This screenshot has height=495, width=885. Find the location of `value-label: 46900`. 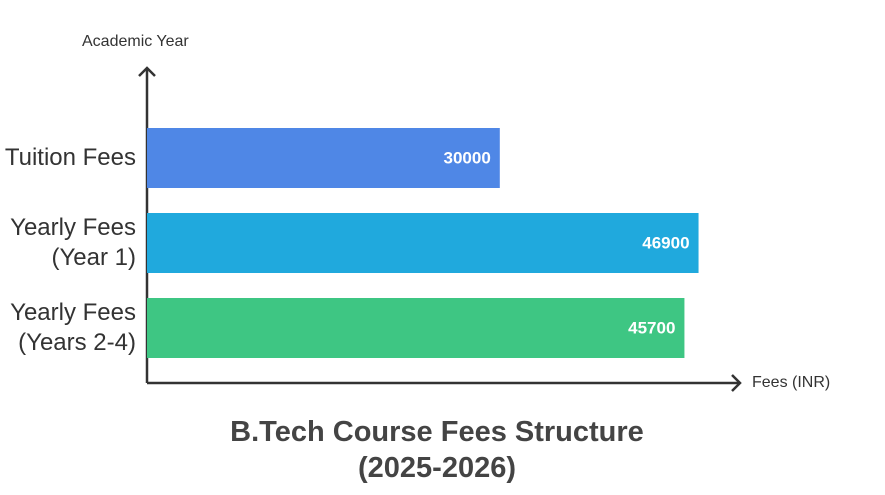

value-label: 46900 is located at coordinates (665, 242).